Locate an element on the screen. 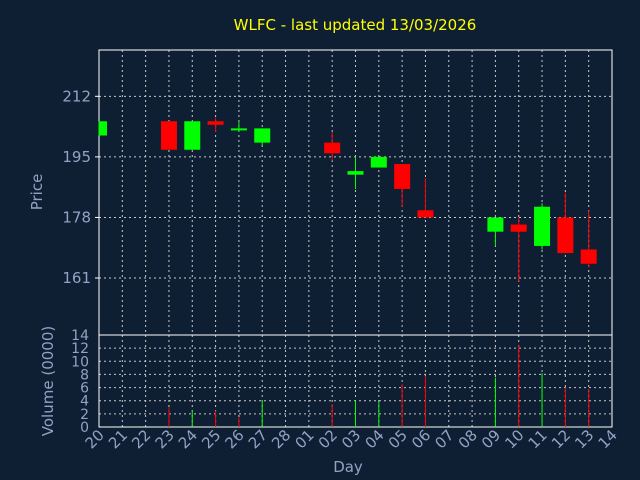  x-tick-label: 08 is located at coordinates (468, 439).